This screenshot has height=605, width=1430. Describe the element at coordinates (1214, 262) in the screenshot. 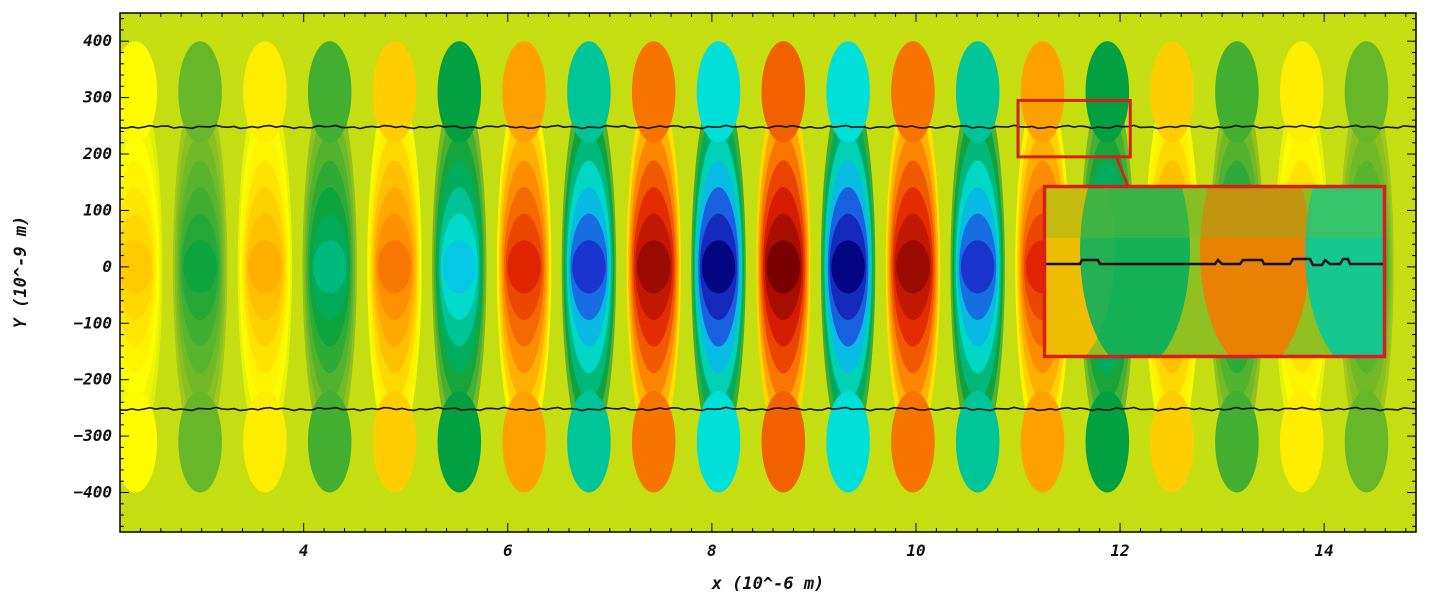

I see `inset-boundary-line` at that location.